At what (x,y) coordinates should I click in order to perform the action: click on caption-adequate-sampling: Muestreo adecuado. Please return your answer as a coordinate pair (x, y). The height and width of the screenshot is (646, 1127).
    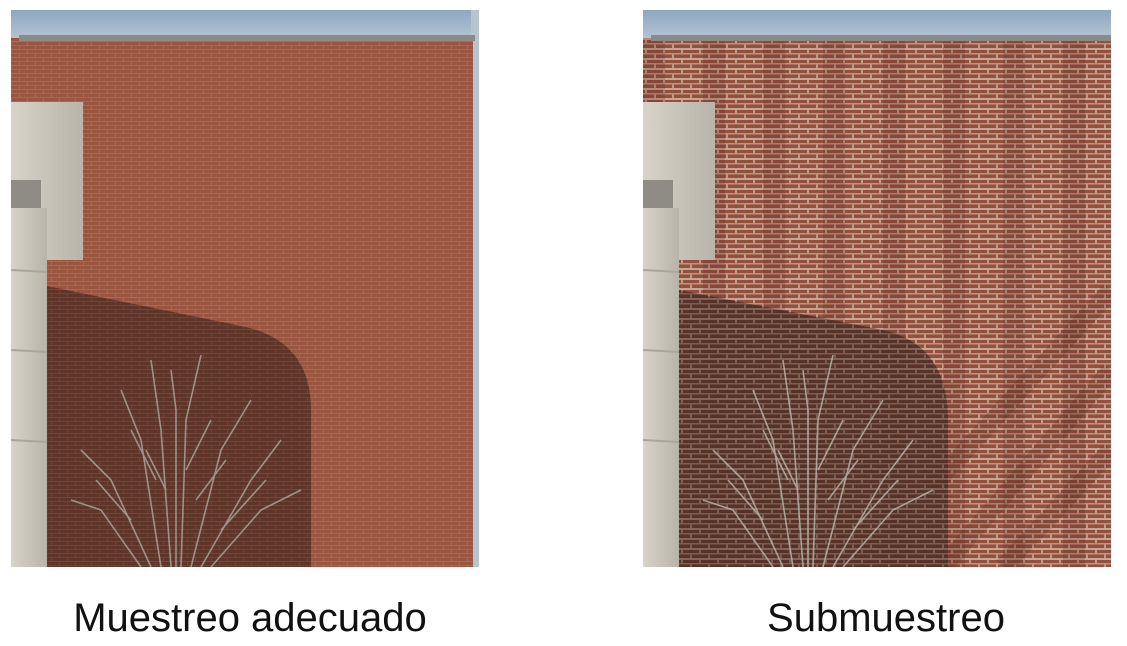
    Looking at the image, I should click on (250, 618).